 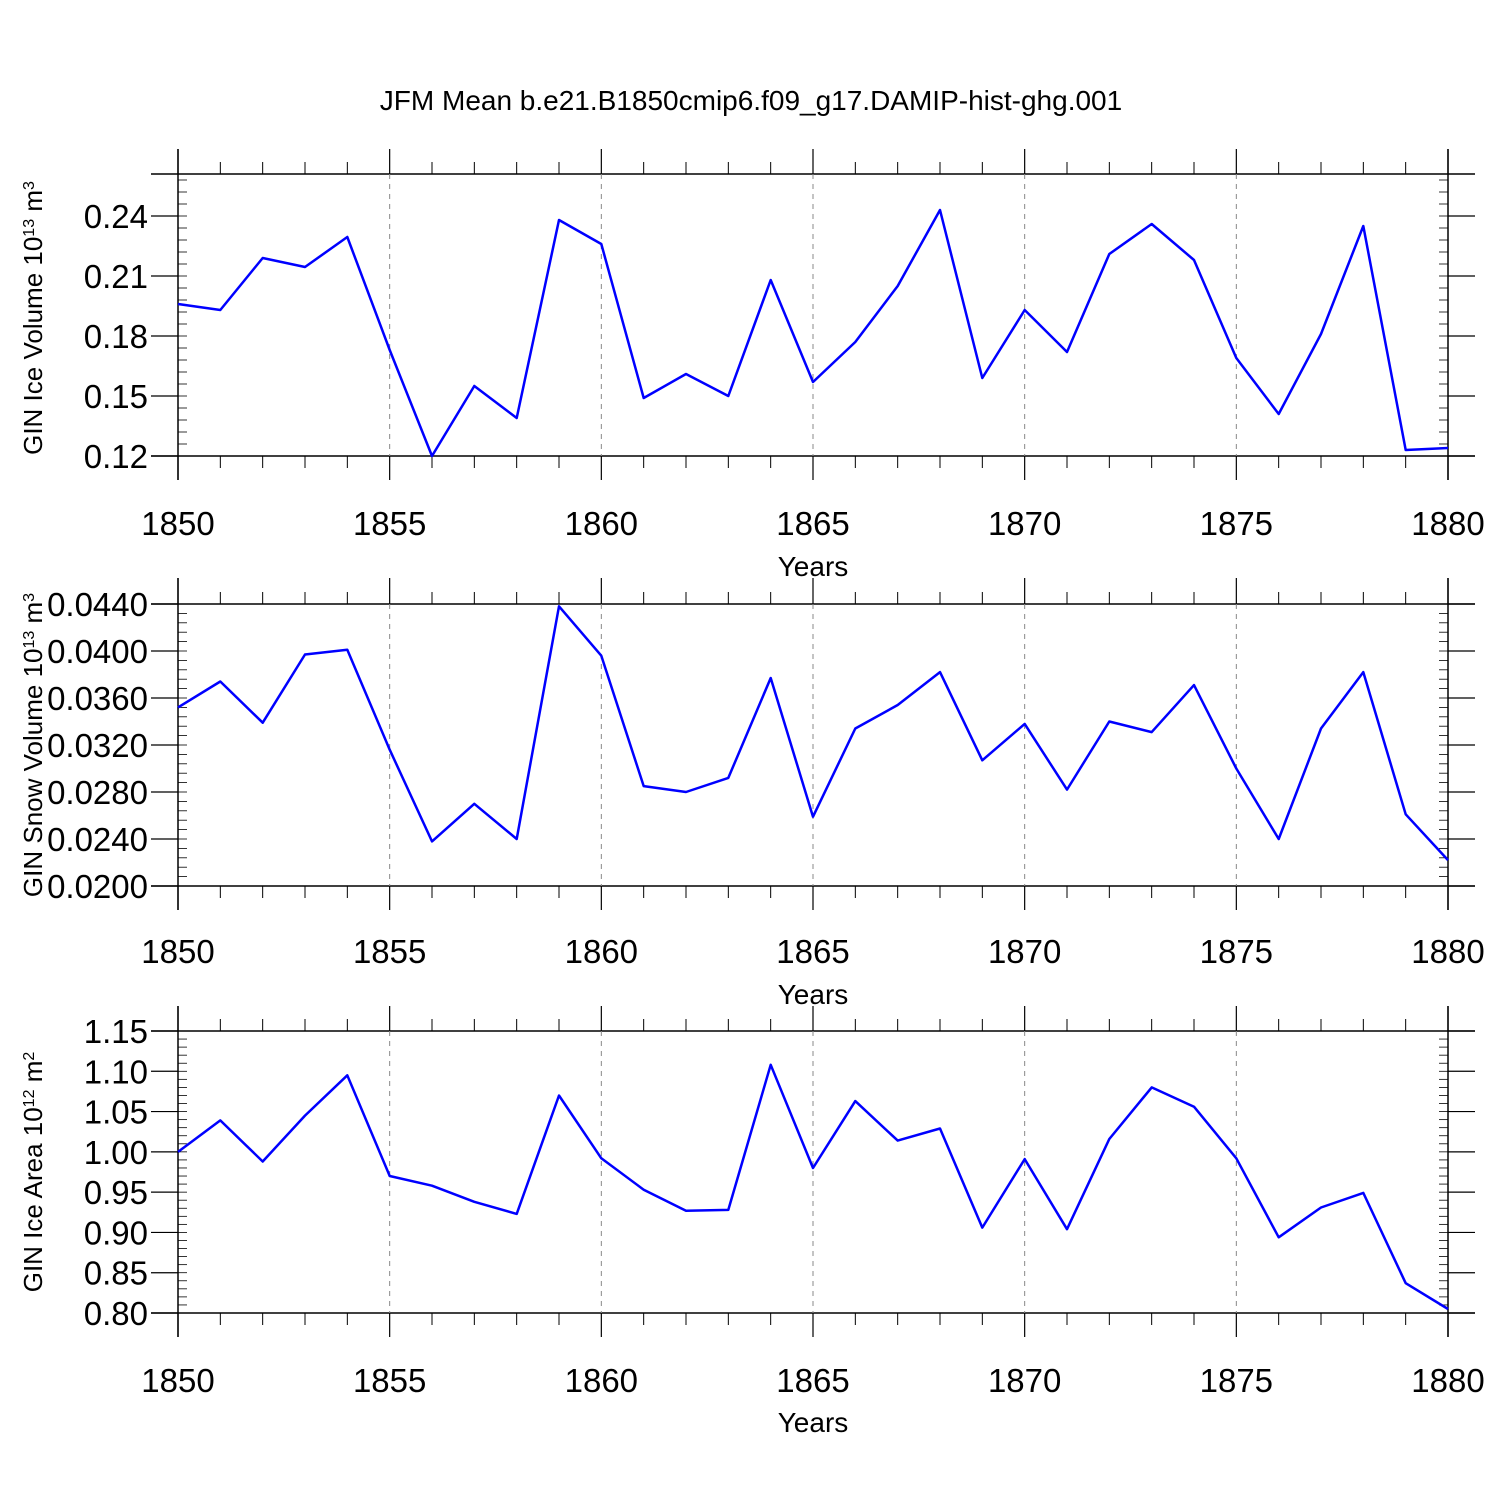 What do you see at coordinates (33, 745) in the screenshot?
I see `y-axis-title: GIN Snow Volume 1013 m3` at bounding box center [33, 745].